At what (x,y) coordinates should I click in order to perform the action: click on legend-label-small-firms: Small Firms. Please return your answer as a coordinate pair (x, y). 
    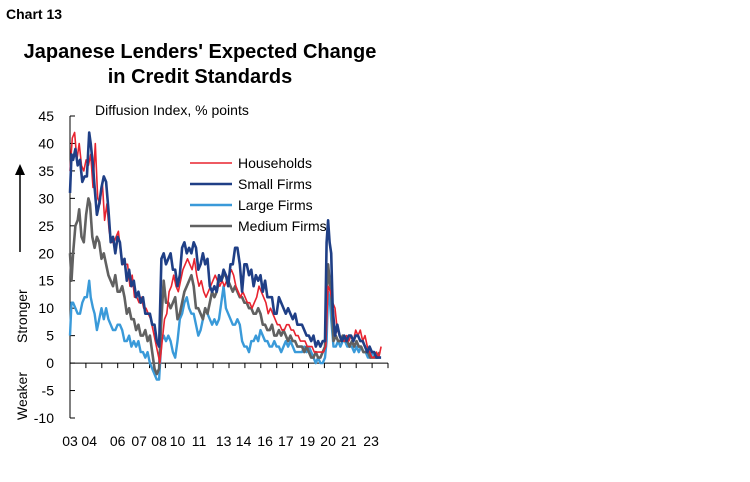
    Looking at the image, I should click on (275, 184).